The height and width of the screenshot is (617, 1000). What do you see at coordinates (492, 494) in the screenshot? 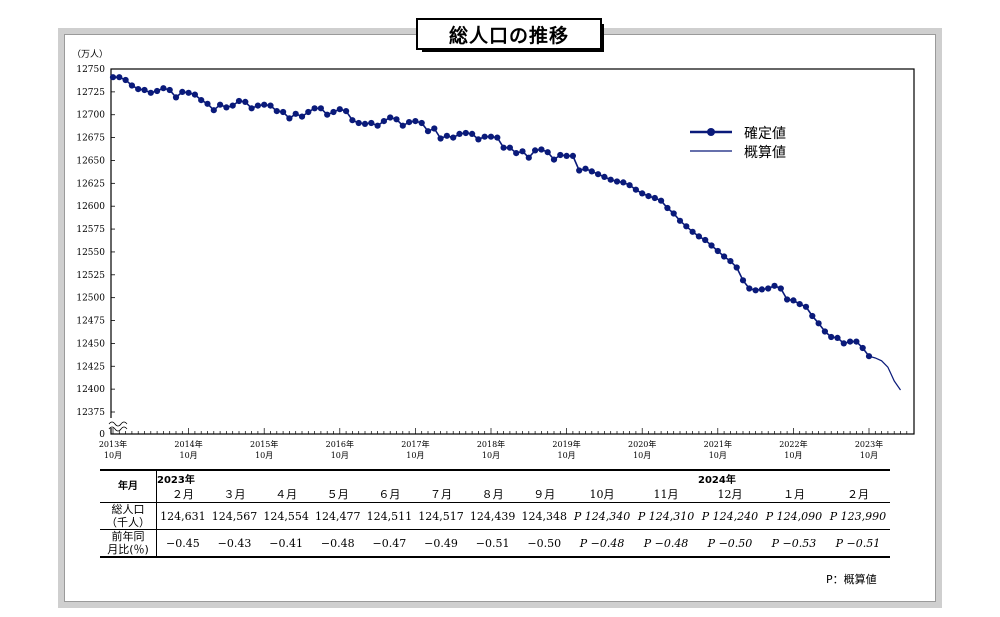
I see `month-header: ８月` at bounding box center [492, 494].